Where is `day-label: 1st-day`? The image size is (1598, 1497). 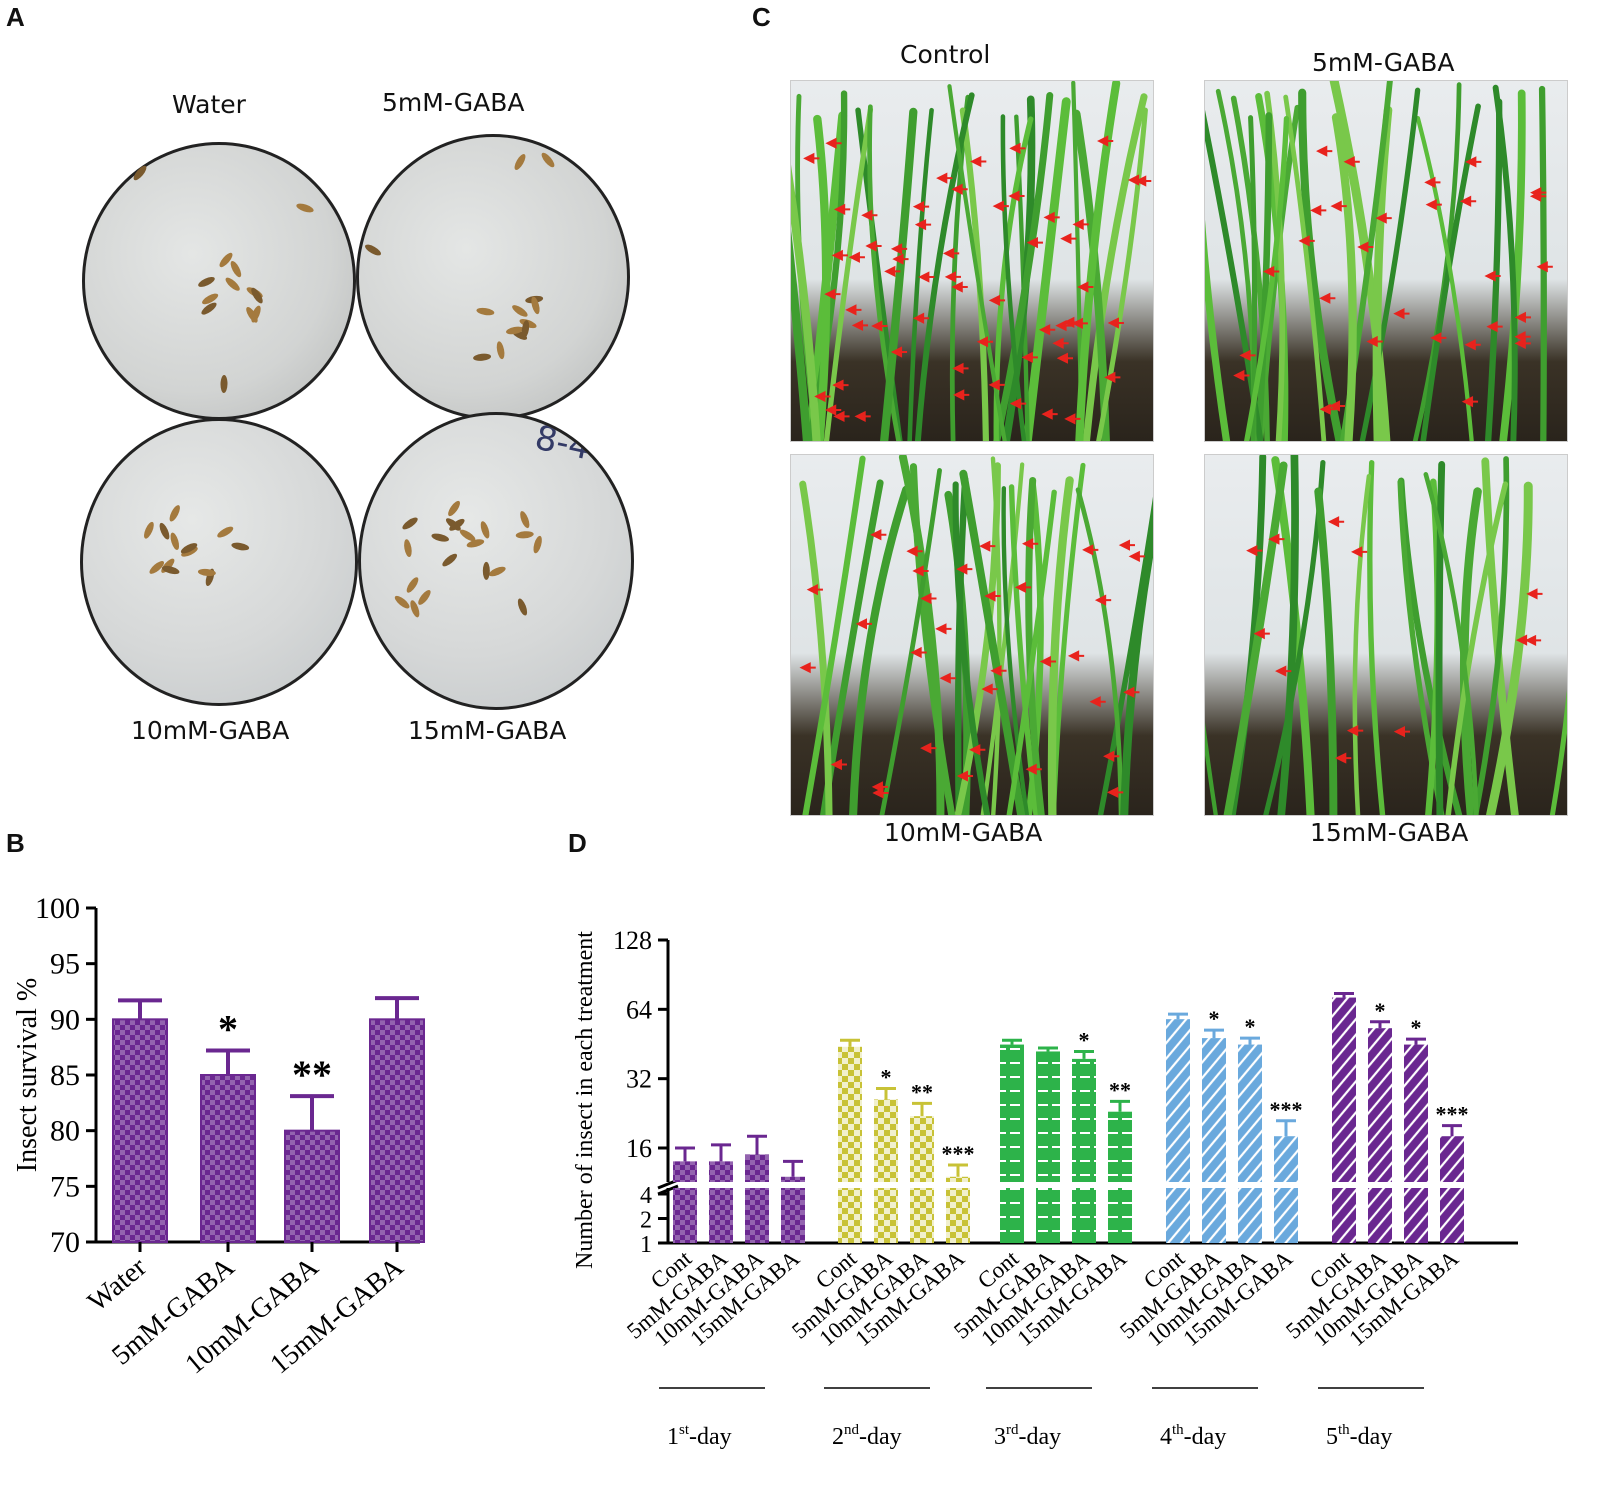 day-label: 1st-day is located at coordinates (699, 1436).